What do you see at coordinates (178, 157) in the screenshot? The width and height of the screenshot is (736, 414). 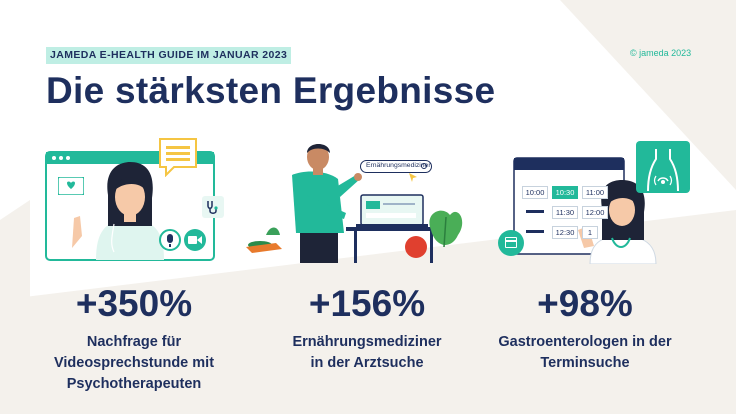 I see `chat-bubble-icon` at bounding box center [178, 157].